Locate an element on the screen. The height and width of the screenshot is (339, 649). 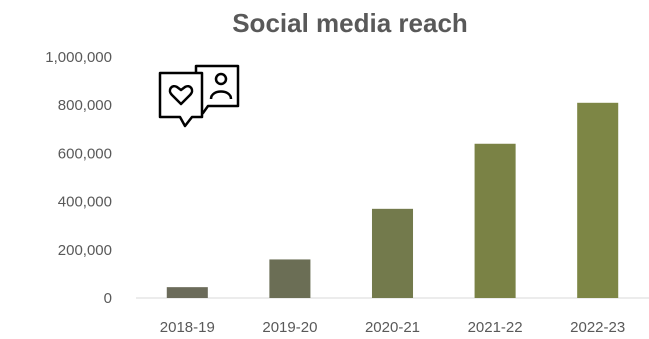
y-tick-label: 600,000 is located at coordinates (85, 153).